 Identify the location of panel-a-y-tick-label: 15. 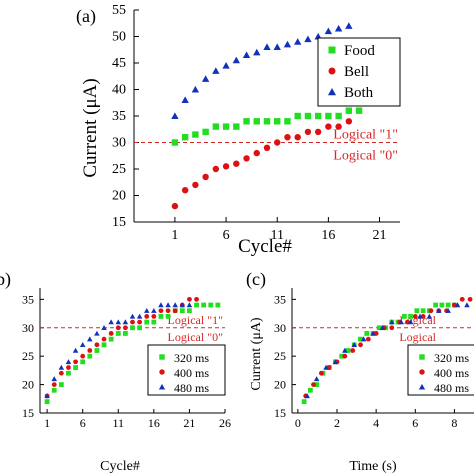
(119, 222).